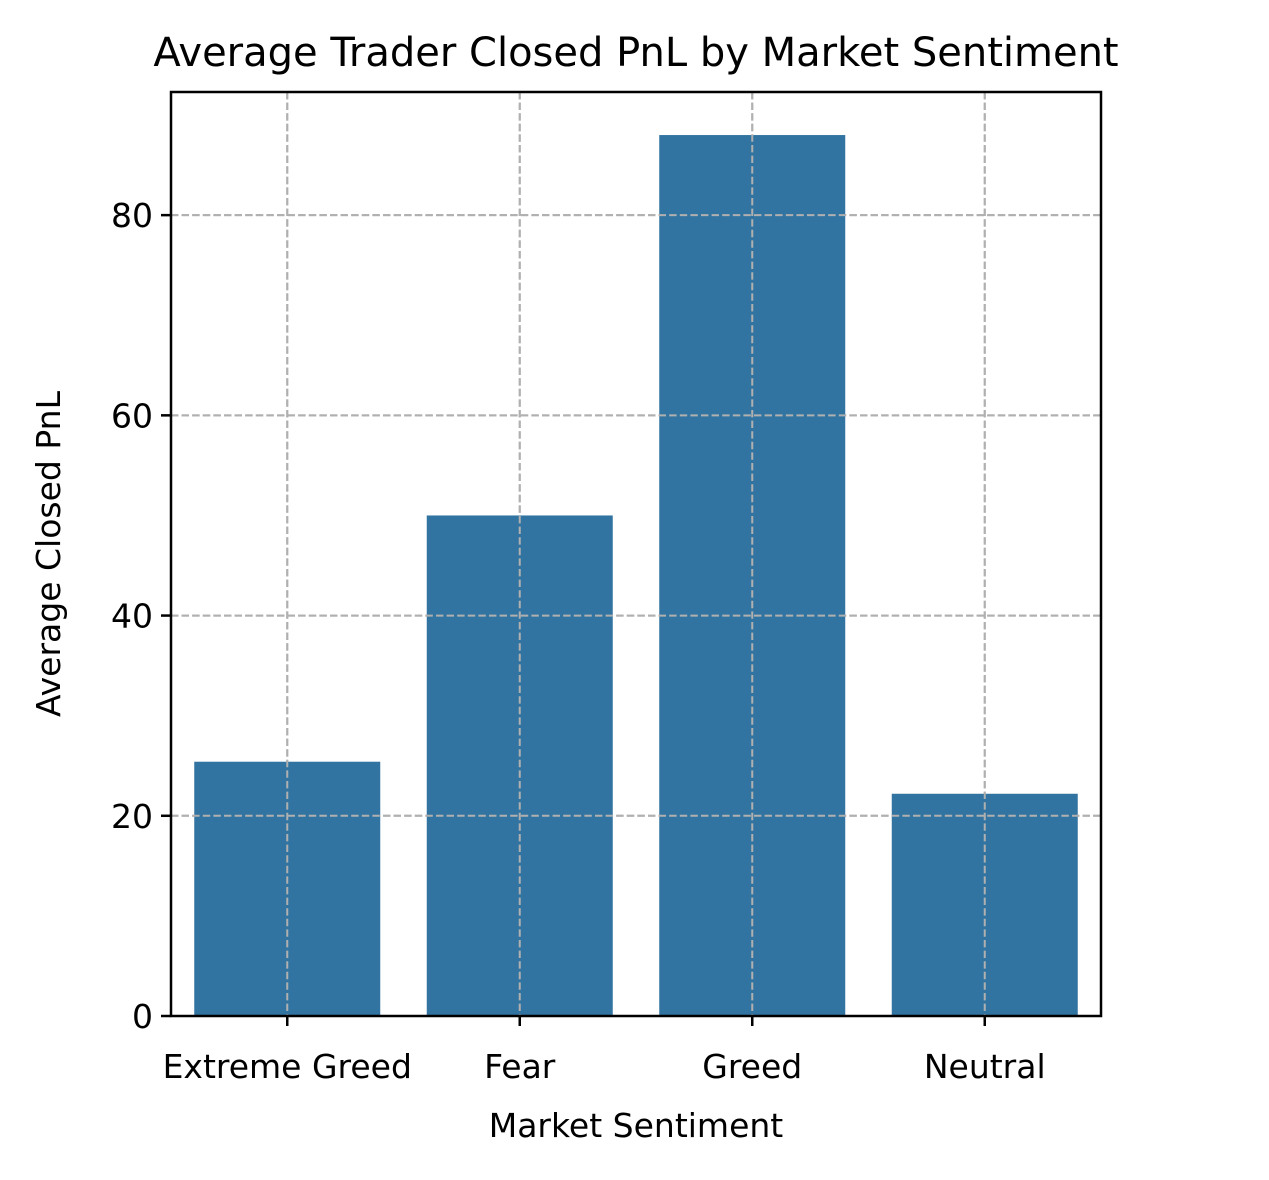 The image size is (1269, 1180). Describe the element at coordinates (132, 616) in the screenshot. I see `y-tick-label-2: 40` at that location.